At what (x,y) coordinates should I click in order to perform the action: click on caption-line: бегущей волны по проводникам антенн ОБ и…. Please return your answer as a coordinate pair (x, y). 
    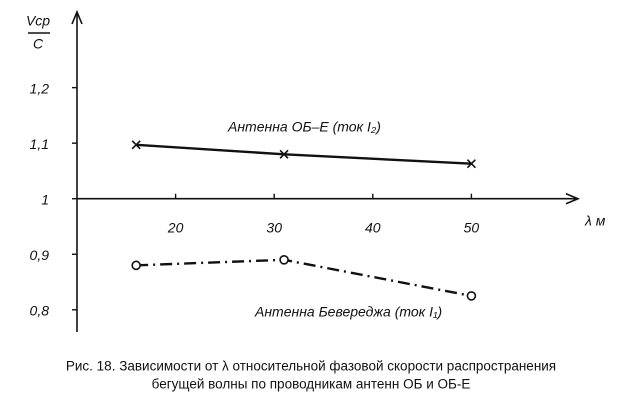
    Looking at the image, I should click on (311, 384).